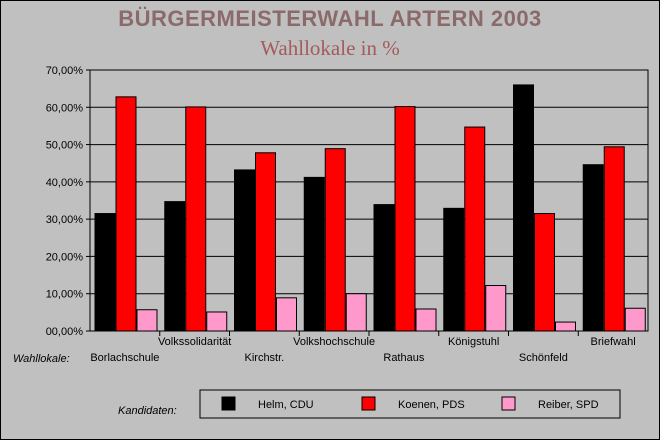 The width and height of the screenshot is (660, 440). What do you see at coordinates (65, 295) in the screenshot?
I see `y-tick-label: 10,00%` at bounding box center [65, 295].